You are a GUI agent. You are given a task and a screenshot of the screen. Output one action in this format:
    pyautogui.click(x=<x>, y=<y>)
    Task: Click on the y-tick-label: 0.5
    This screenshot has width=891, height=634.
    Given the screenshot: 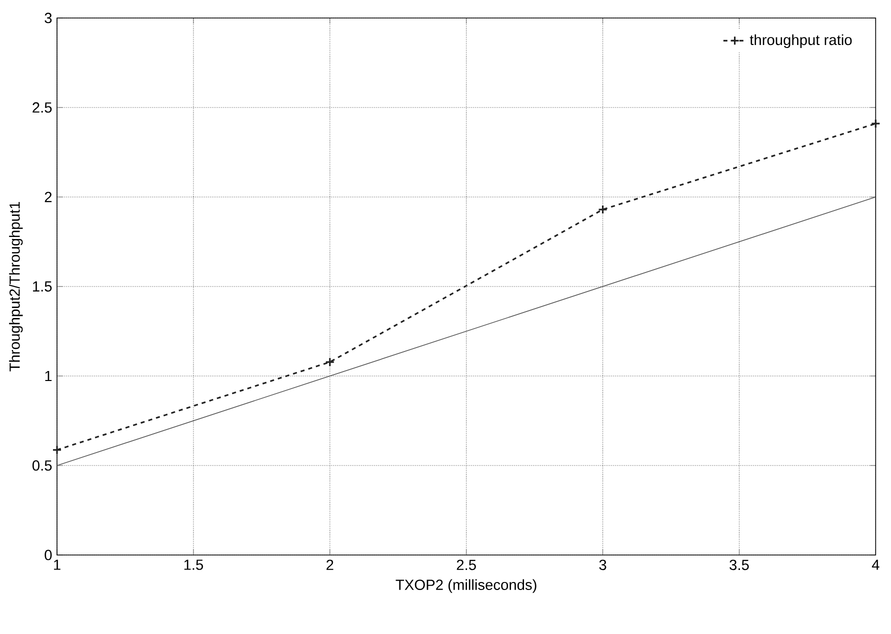 What is the action you would take?
    pyautogui.click(x=42, y=465)
    